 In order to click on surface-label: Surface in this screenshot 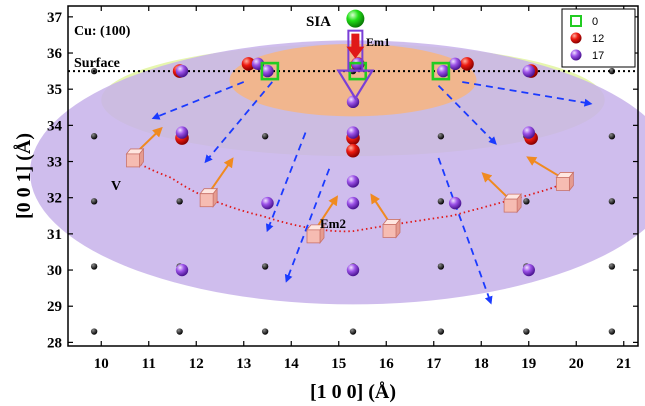, I will do `click(97, 63)`.